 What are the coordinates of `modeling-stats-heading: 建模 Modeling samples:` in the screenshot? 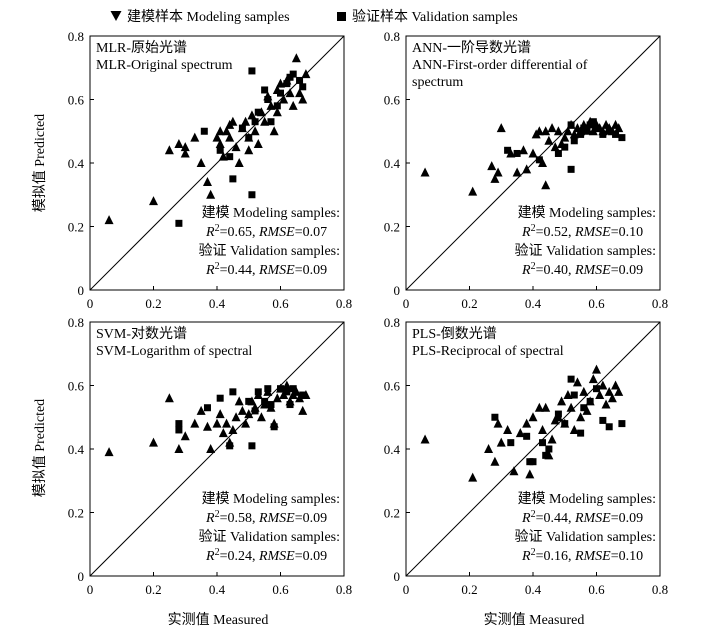 It's located at (587, 213).